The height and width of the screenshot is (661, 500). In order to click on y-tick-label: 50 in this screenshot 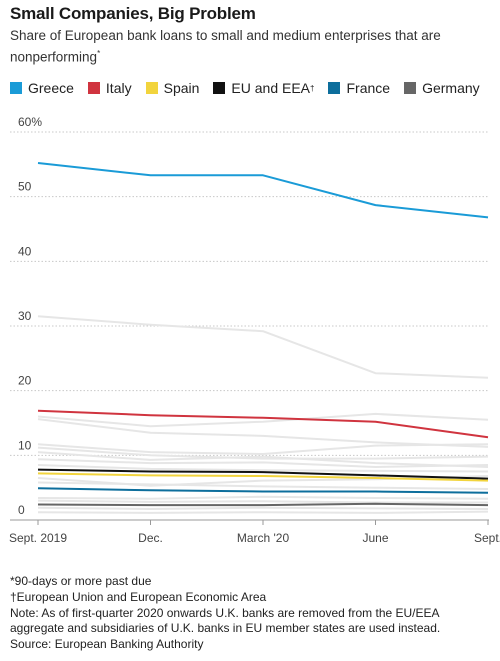, I will do `click(25, 187)`.